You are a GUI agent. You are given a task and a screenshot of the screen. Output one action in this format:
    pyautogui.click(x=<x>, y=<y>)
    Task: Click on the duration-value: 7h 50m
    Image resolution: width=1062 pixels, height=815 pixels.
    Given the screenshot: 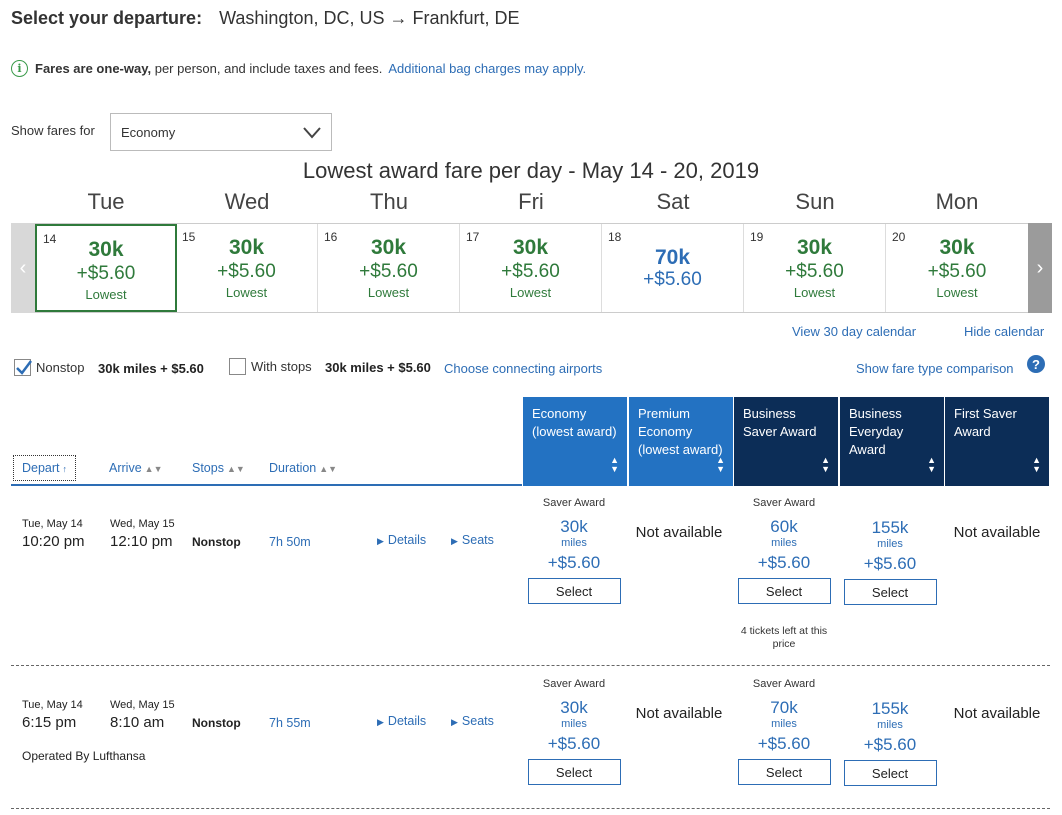 What is the action you would take?
    pyautogui.click(x=290, y=542)
    